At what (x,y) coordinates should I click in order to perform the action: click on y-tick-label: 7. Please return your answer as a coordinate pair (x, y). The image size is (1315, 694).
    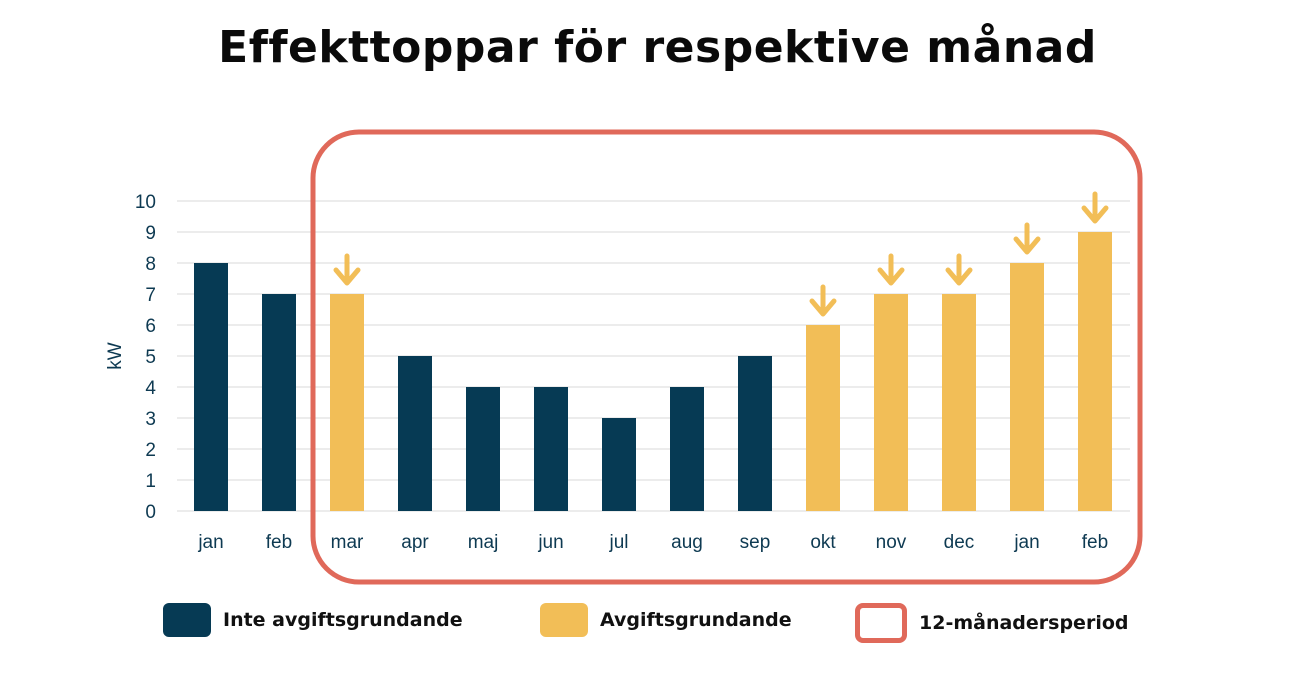
    Looking at the image, I should click on (150, 295).